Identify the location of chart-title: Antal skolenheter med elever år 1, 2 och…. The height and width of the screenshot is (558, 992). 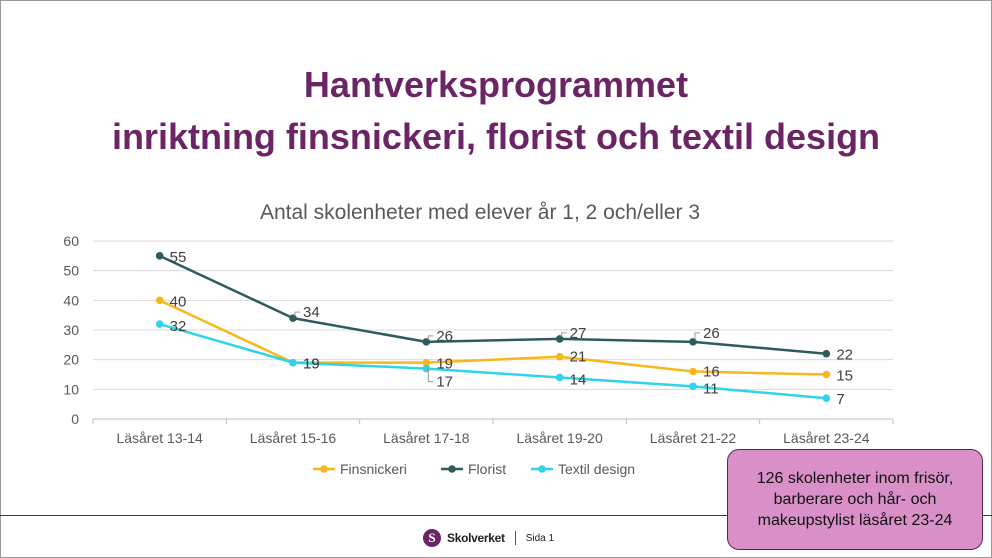
(480, 212).